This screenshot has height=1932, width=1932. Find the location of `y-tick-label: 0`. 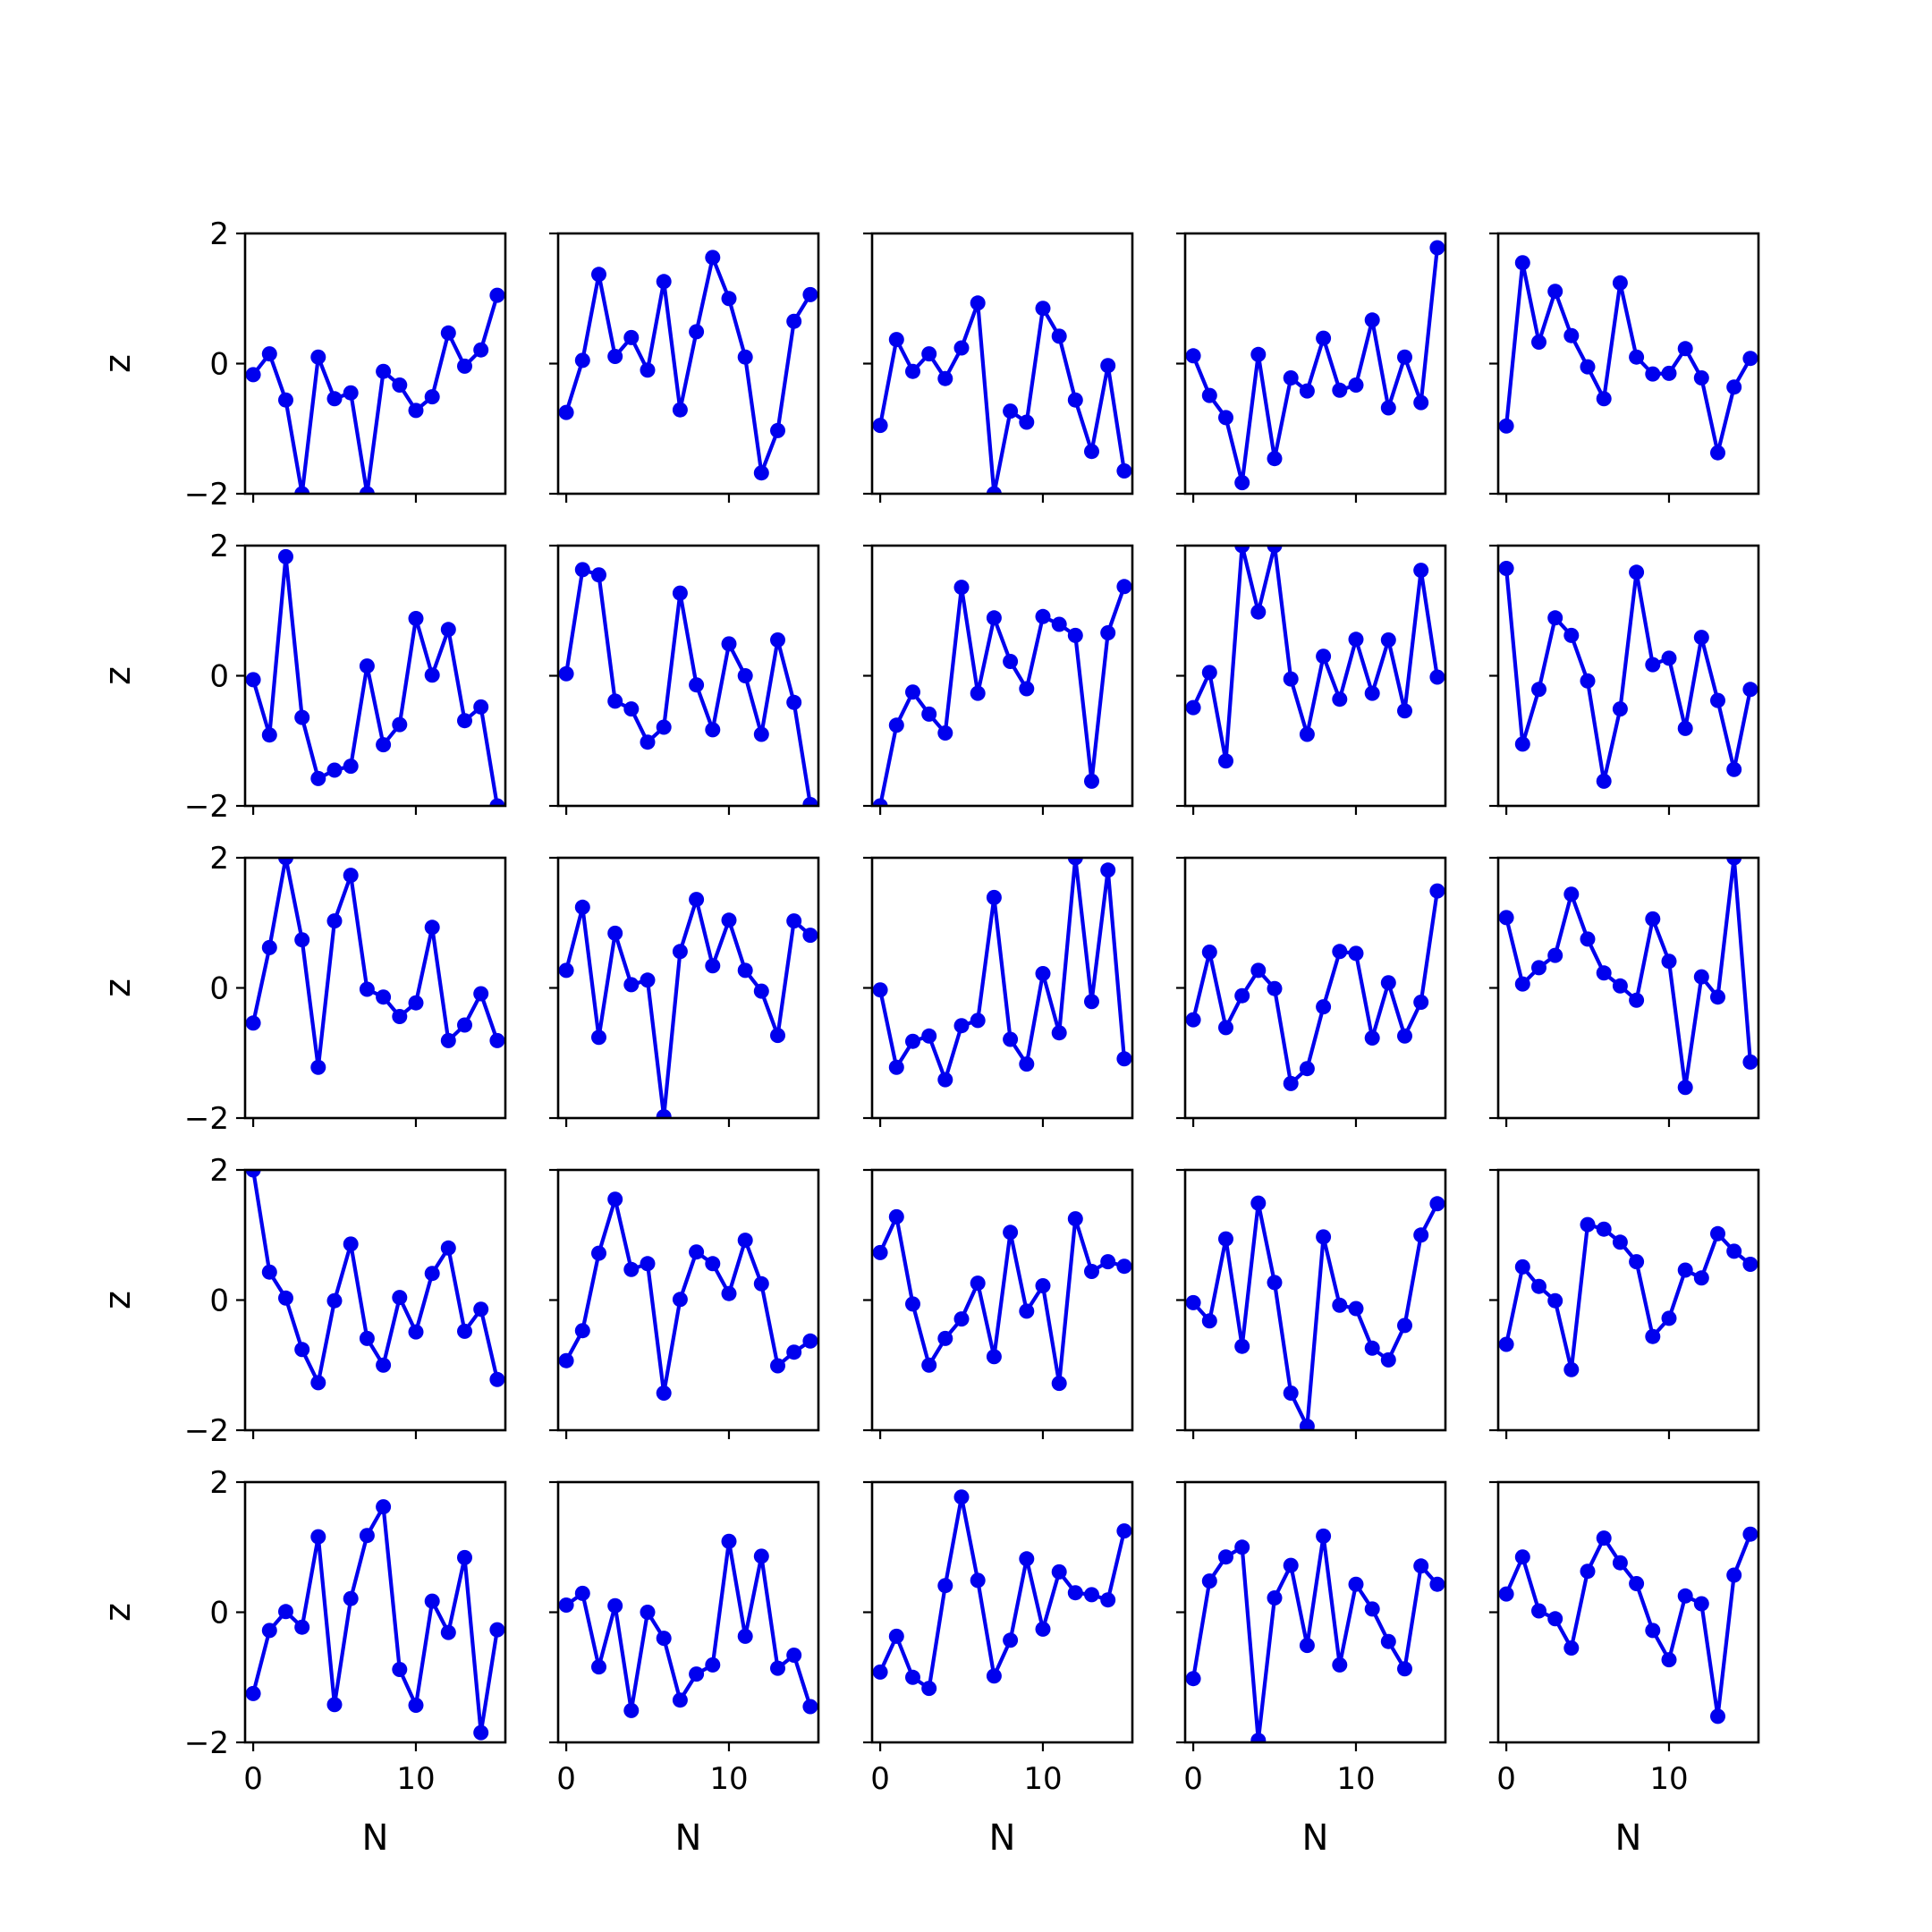

y-tick-label: 0 is located at coordinates (219, 1301).